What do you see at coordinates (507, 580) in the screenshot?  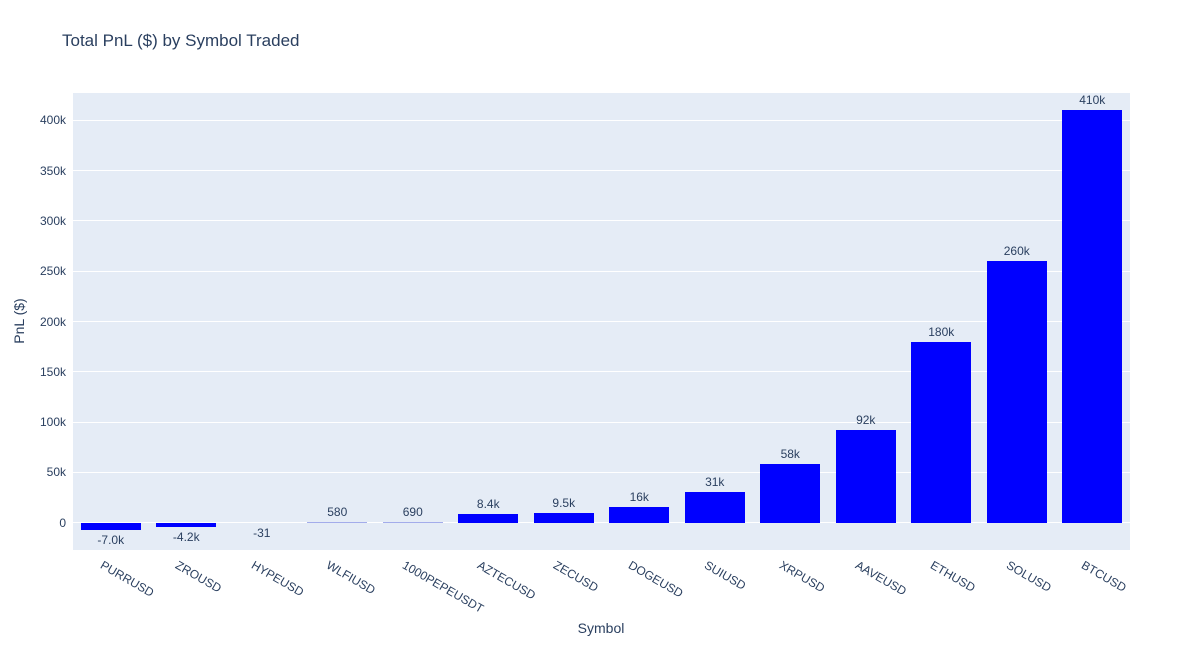 I see `x-tick-label: AZTECUSD` at bounding box center [507, 580].